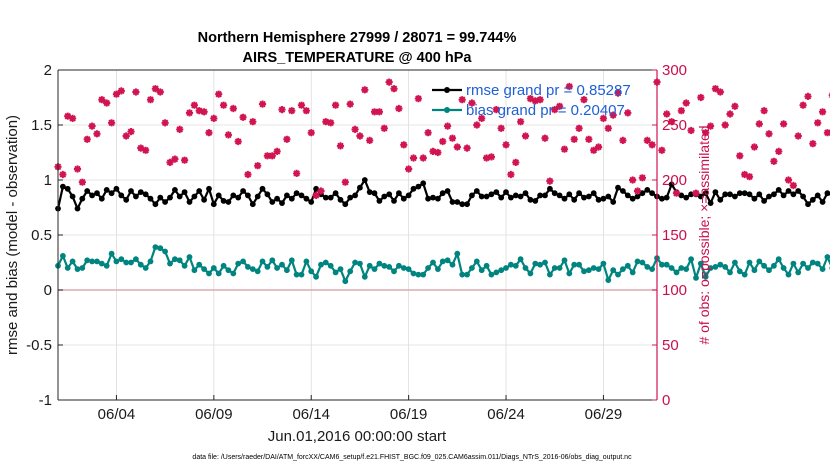 The width and height of the screenshot is (830, 470). I want to click on chart-subtitle: AIRS_TEMPERATURE @ 400 hPa, so click(357, 58).